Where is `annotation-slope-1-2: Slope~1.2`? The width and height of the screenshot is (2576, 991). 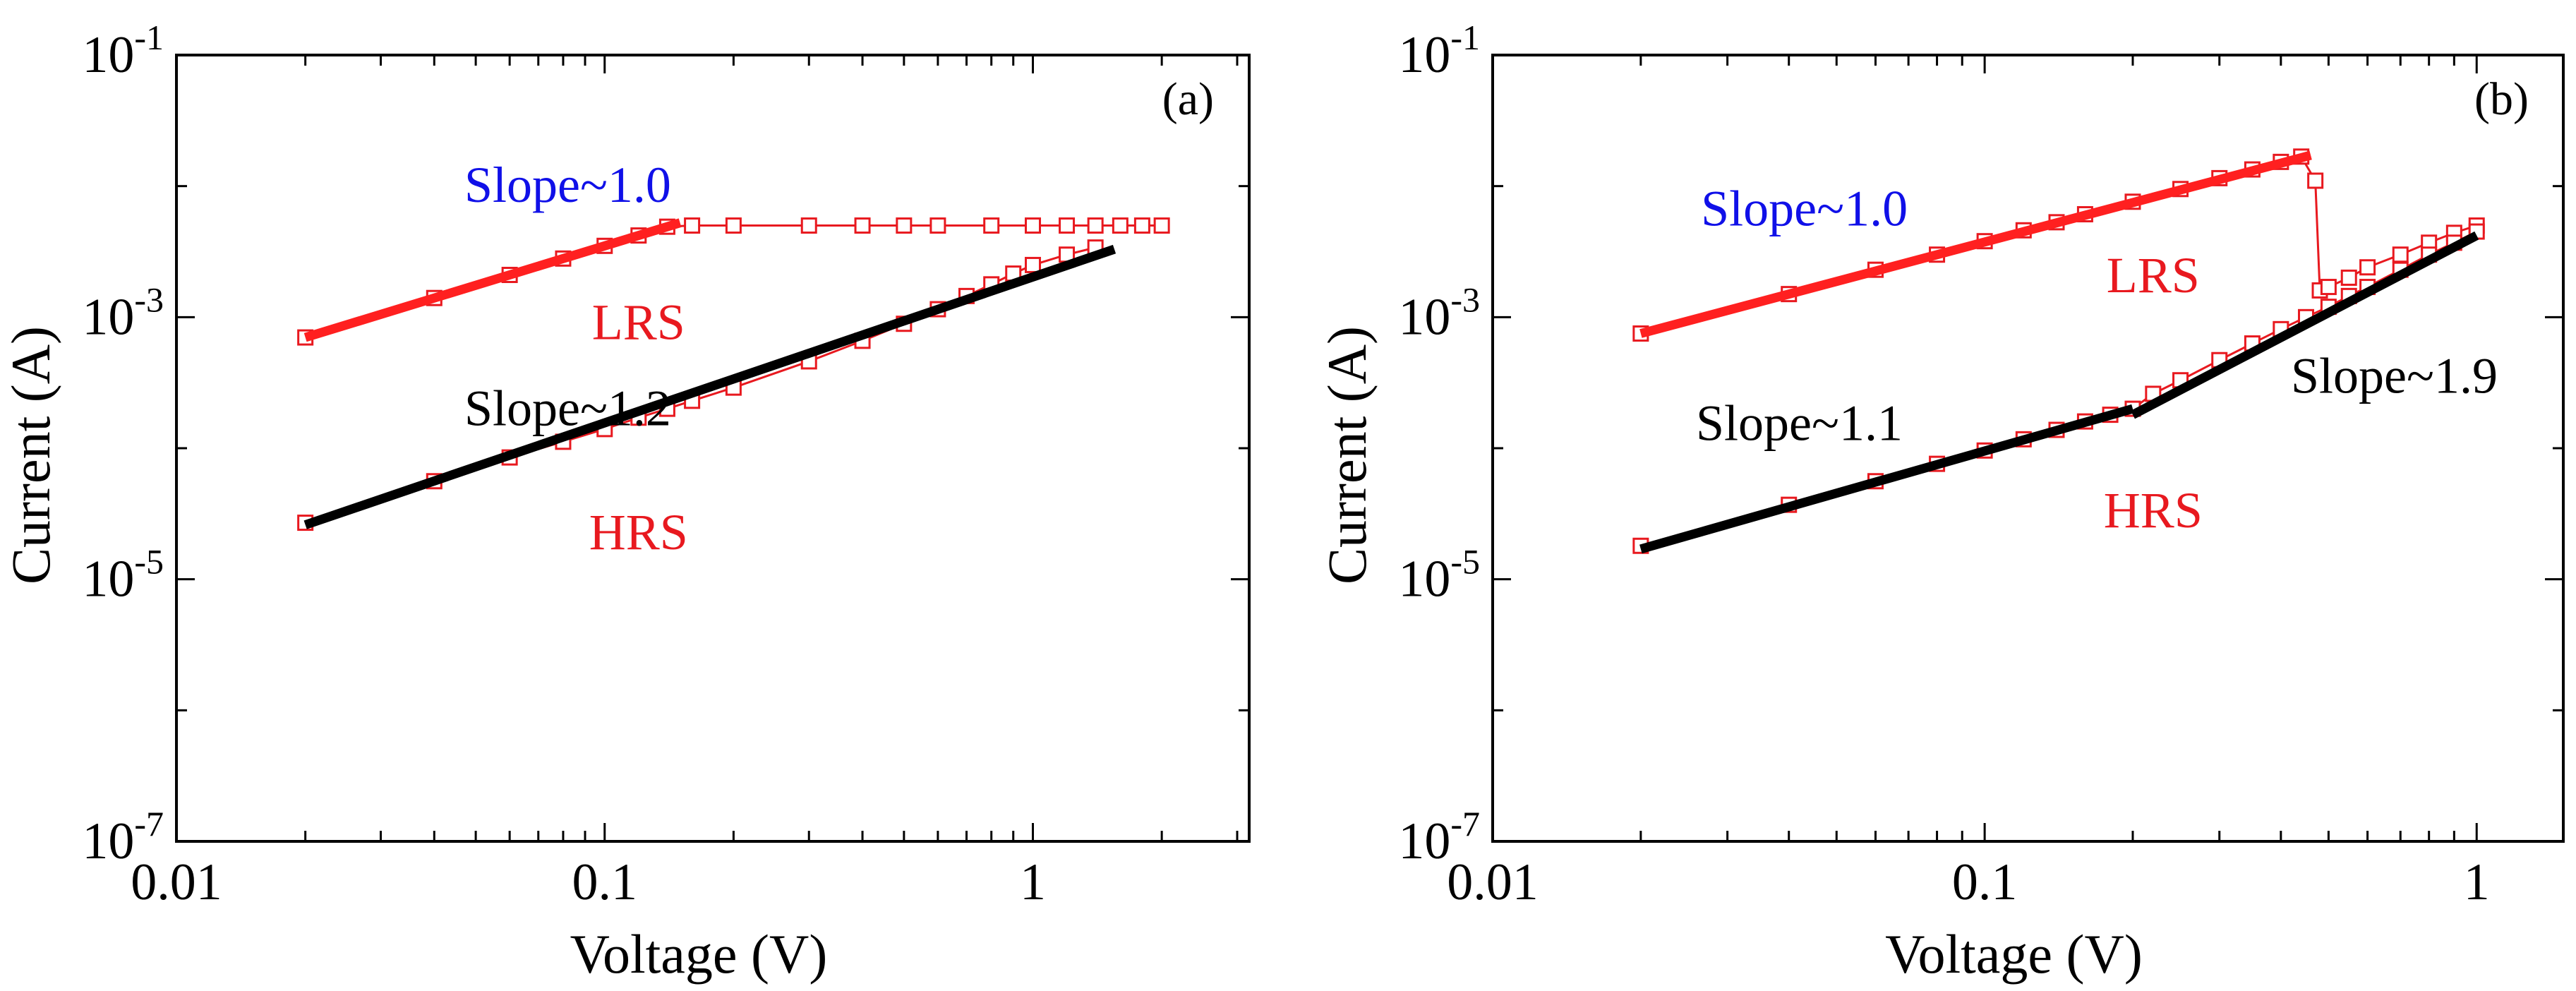 annotation-slope-1-2: Slope~1.2 is located at coordinates (567, 408).